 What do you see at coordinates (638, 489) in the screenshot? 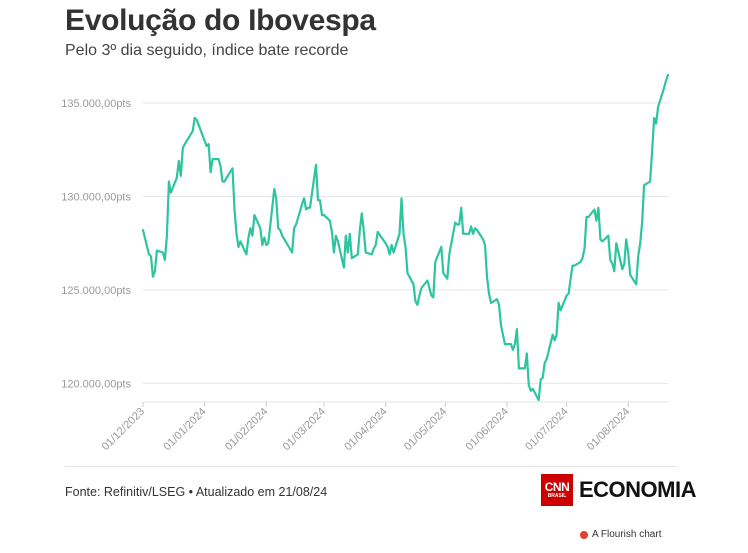
I see `economia-wordmark: ECONOMIA` at bounding box center [638, 489].